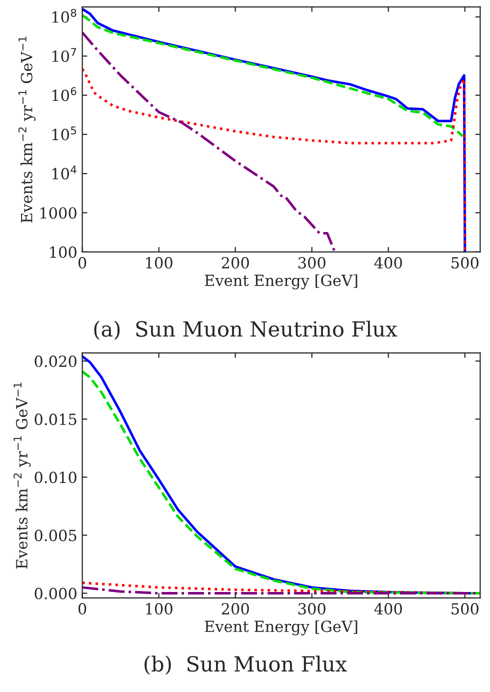  Describe the element at coordinates (55, 478) in the screenshot. I see `y-tick-label: 0.010` at that location.